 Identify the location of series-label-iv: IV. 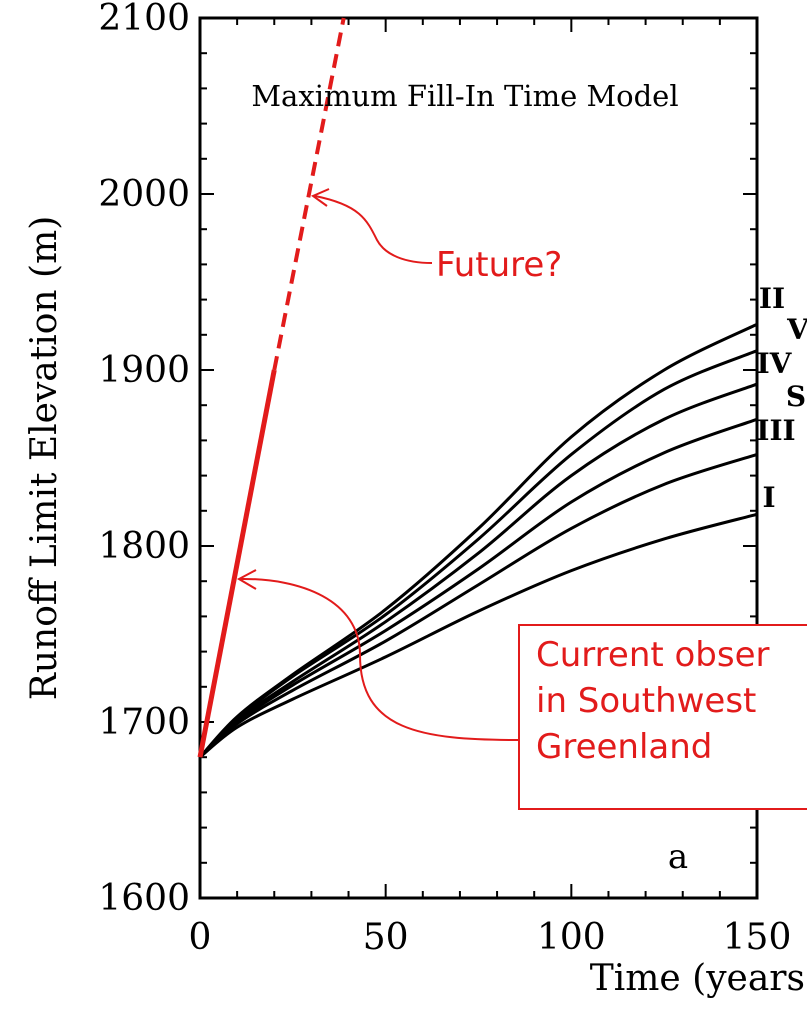
(775, 363).